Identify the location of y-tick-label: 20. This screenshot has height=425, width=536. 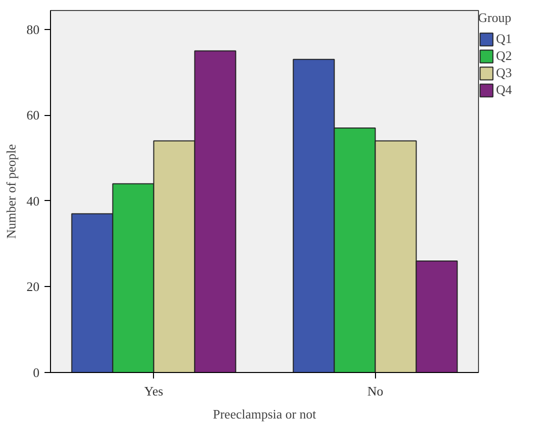
(33, 286).